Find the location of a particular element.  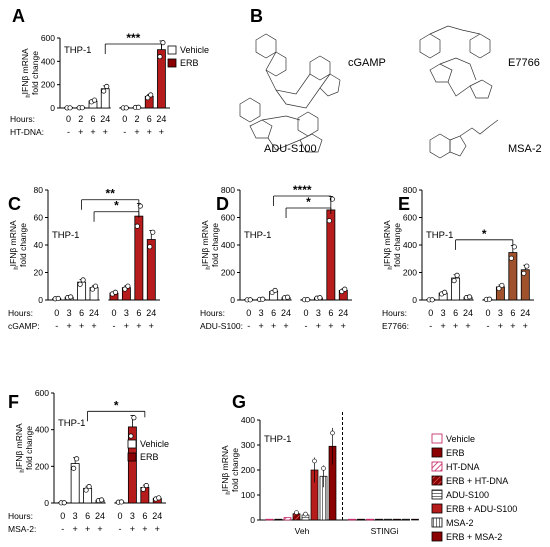

panel-label: G is located at coordinates (239, 402).